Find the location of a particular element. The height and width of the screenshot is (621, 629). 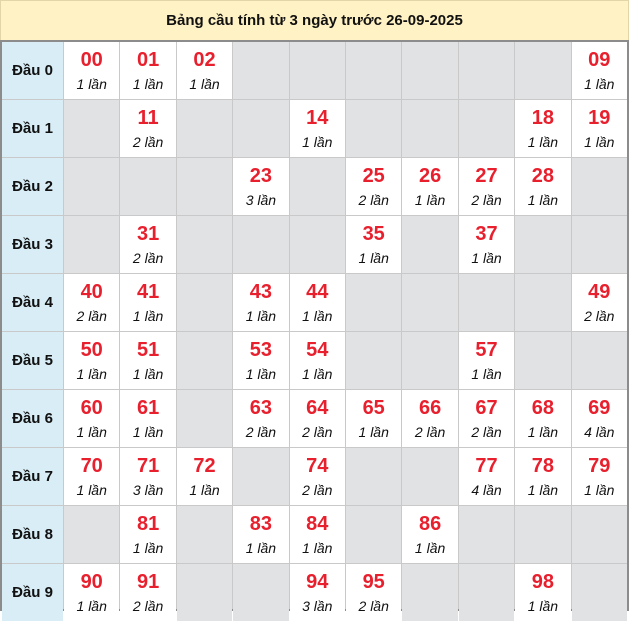

number-value: 66 is located at coordinates (430, 408).